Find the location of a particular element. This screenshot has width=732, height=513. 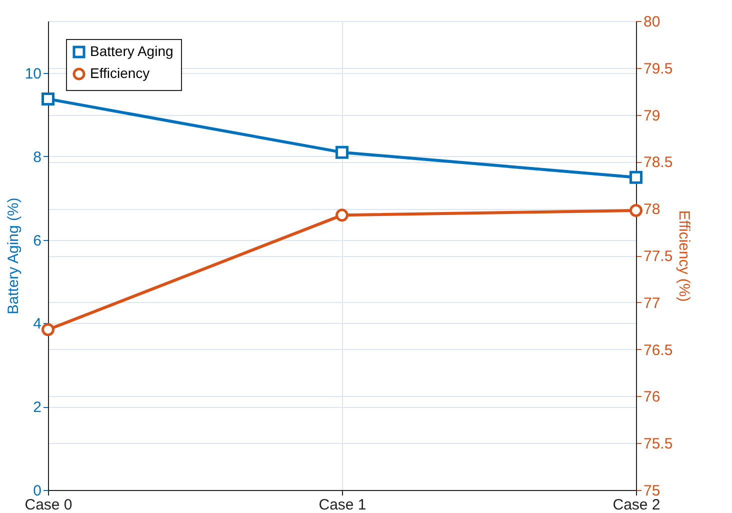

y2-tick-label: 77 is located at coordinates (652, 303).